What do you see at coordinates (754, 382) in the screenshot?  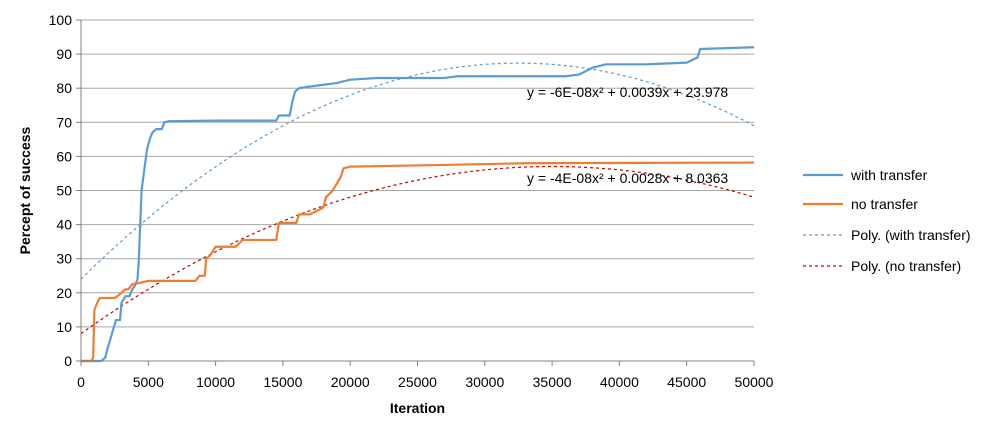 I see `x-tick-label: 50000` at bounding box center [754, 382].